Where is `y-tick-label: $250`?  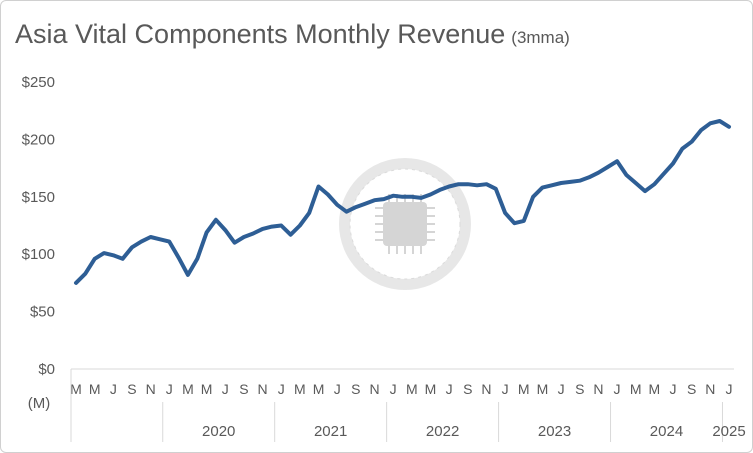
y-tick-label: $250 is located at coordinates (38, 82).